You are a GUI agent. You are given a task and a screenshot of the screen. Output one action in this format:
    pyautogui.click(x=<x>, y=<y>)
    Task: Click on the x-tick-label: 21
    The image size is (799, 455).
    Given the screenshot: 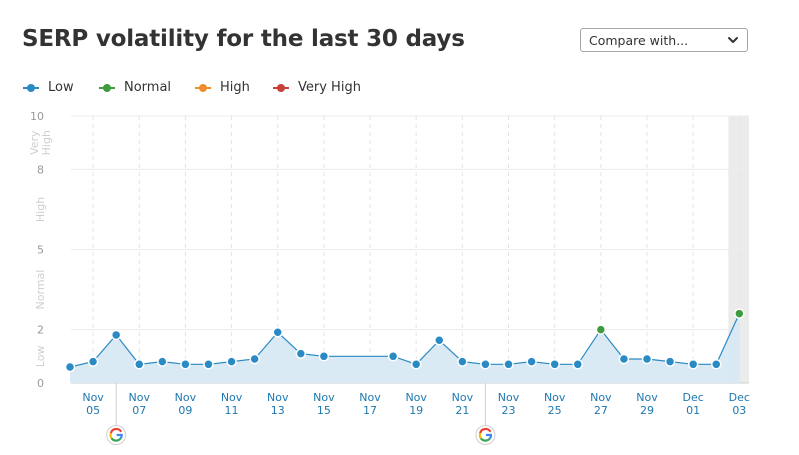 What is the action you would take?
    pyautogui.click(x=462, y=410)
    